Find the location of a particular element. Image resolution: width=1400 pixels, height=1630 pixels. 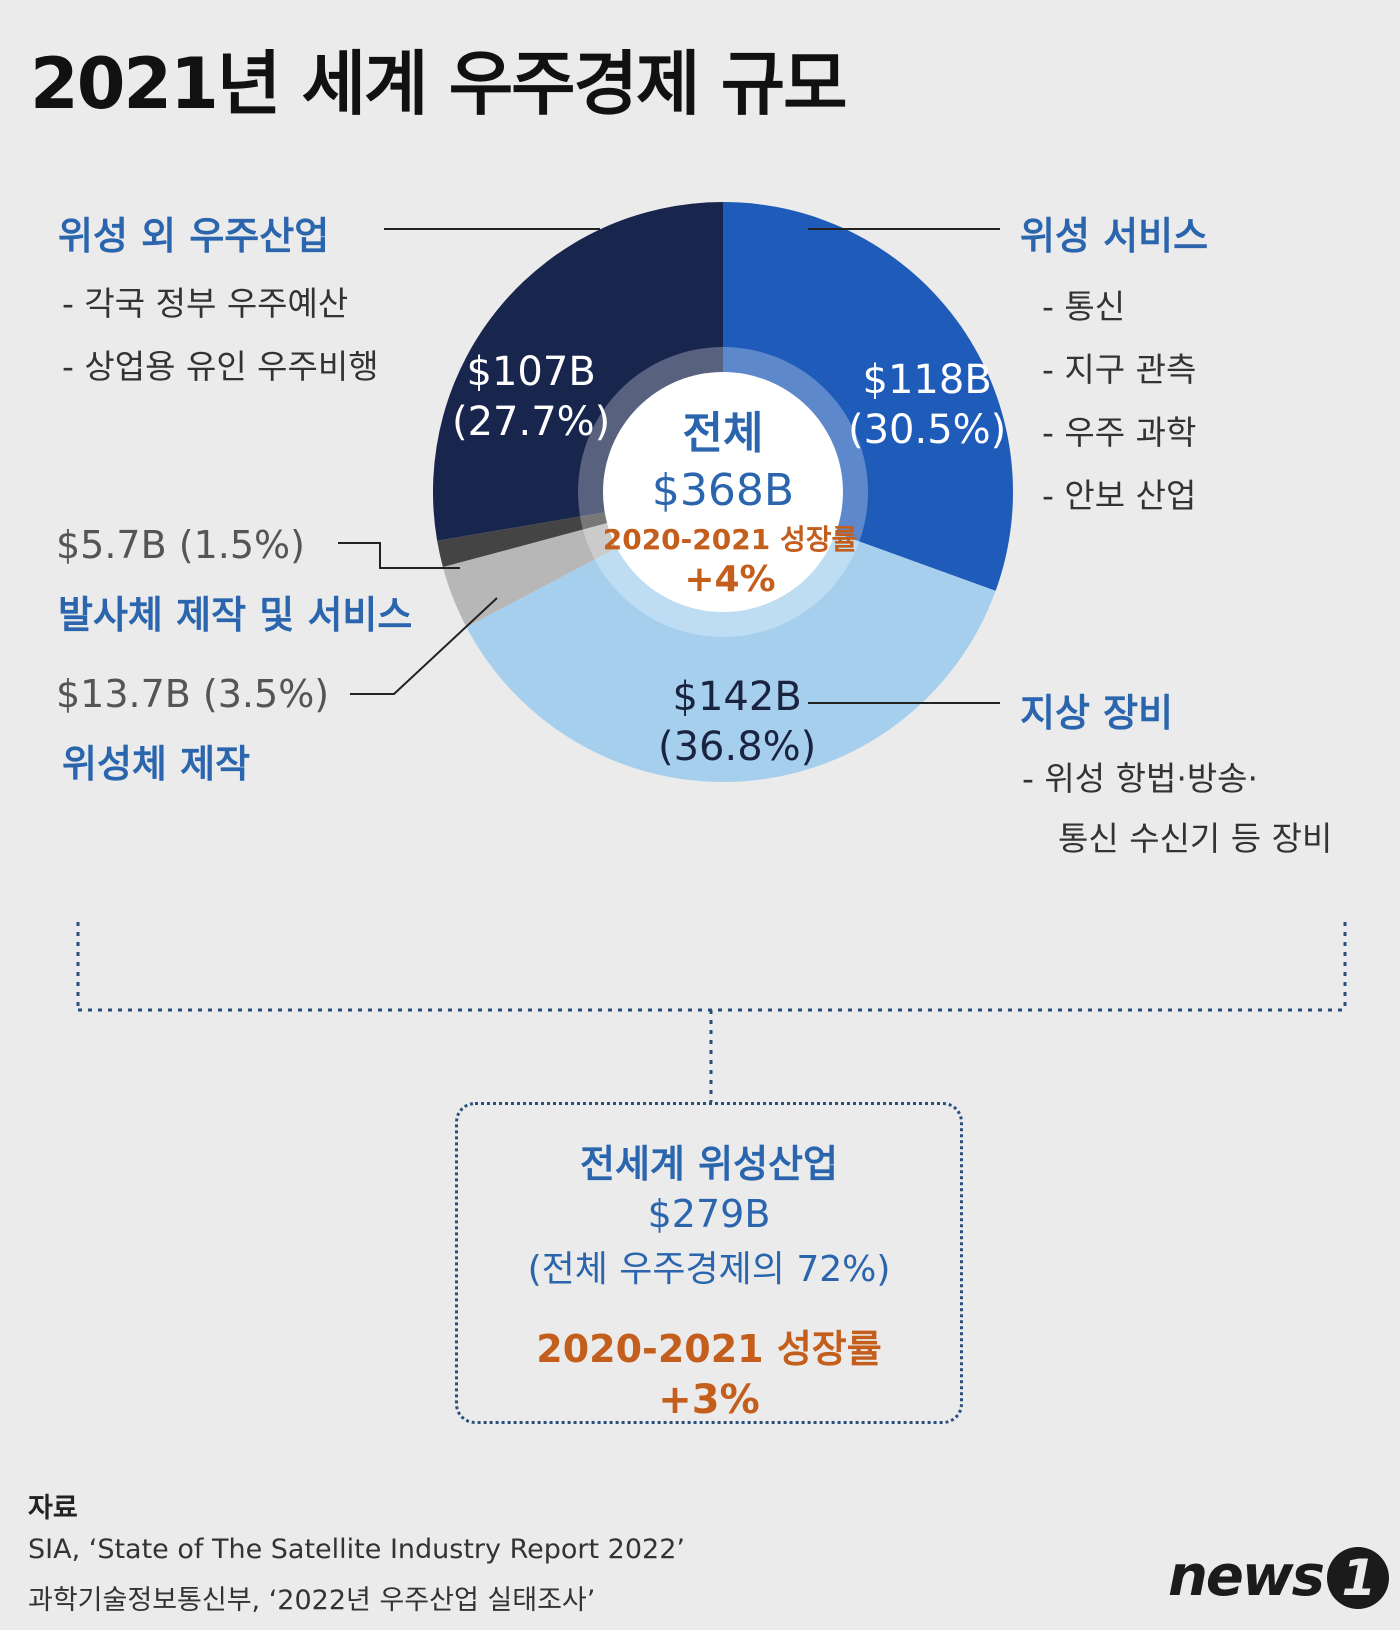

label-services-percent: (30.5%) is located at coordinates (927, 430).